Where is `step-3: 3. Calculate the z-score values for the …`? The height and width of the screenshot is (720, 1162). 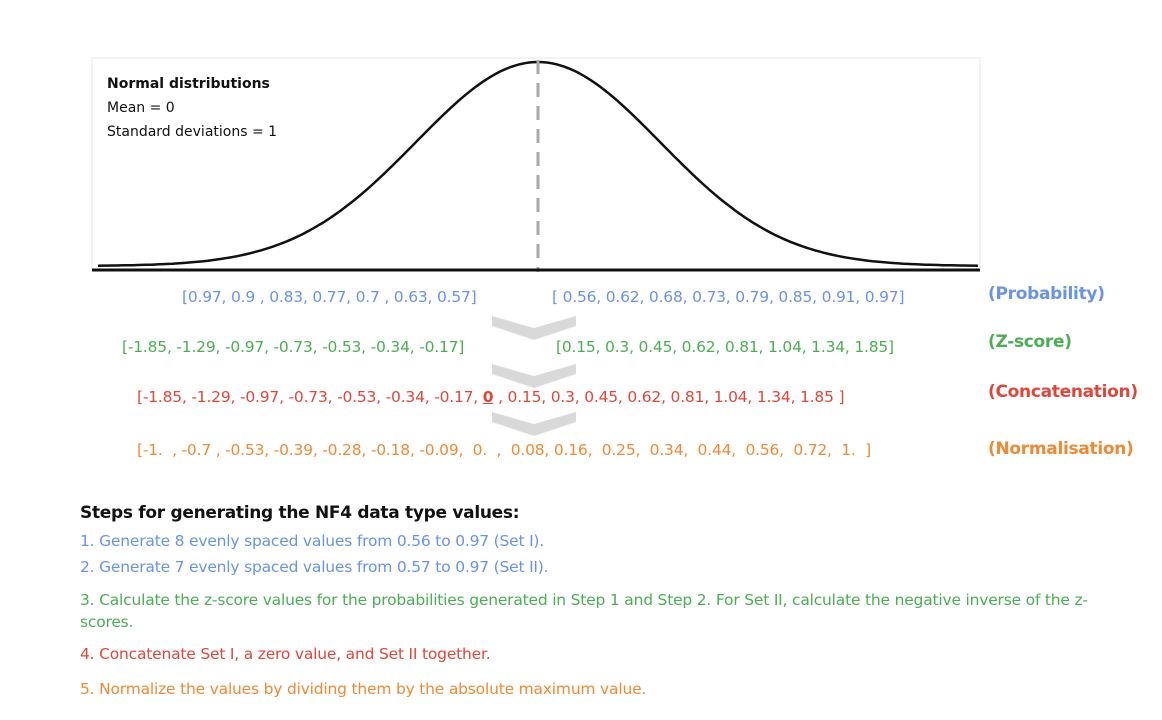
step-3: 3. Calculate the z-score values for the … is located at coordinates (584, 611).